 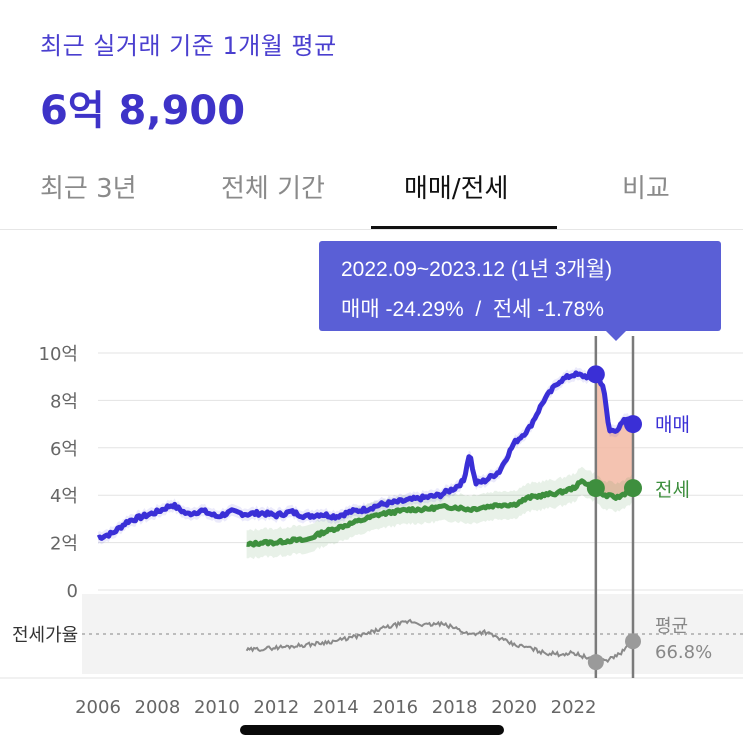 What do you see at coordinates (574, 707) in the screenshot?
I see `x-tick-label: 2022` at bounding box center [574, 707].